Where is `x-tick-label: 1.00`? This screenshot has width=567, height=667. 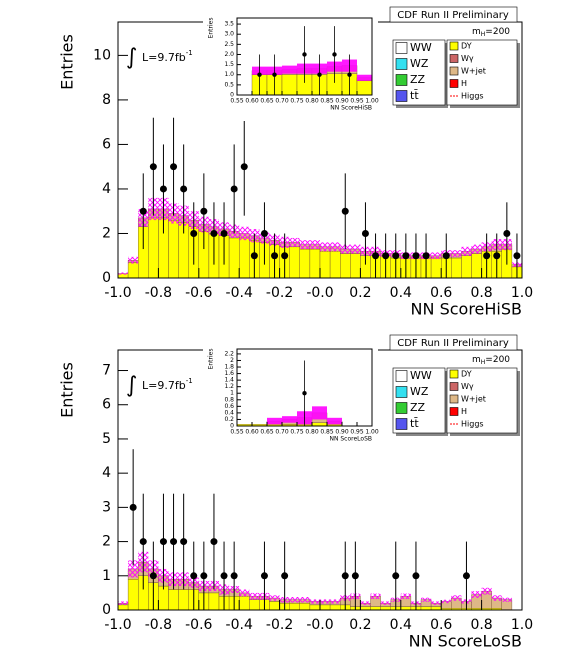
x-tick-label: 1.00 is located at coordinates (372, 432).